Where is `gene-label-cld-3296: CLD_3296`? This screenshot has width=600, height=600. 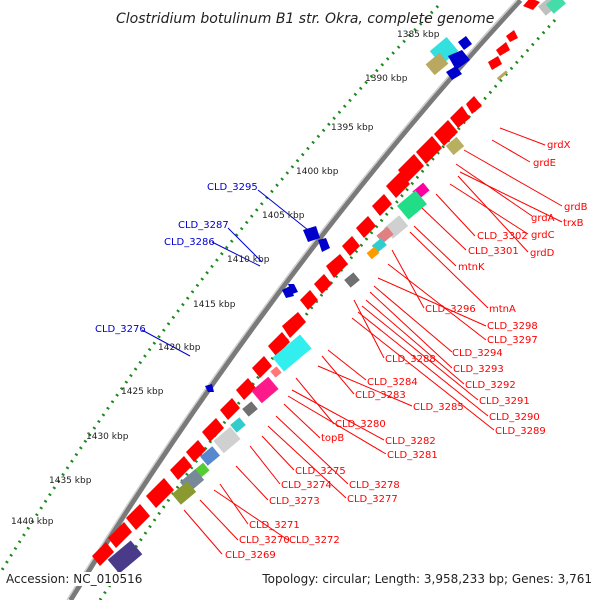 gene-label-cld-3296: CLD_3296 is located at coordinates (450, 309).